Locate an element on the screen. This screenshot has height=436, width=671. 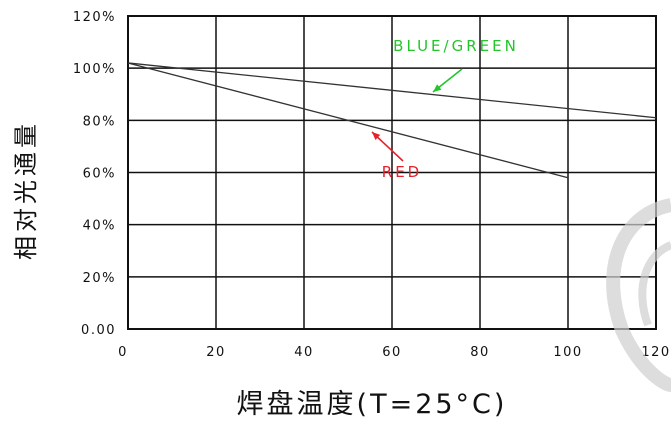
watermark-logo is located at coordinates (638, 295).